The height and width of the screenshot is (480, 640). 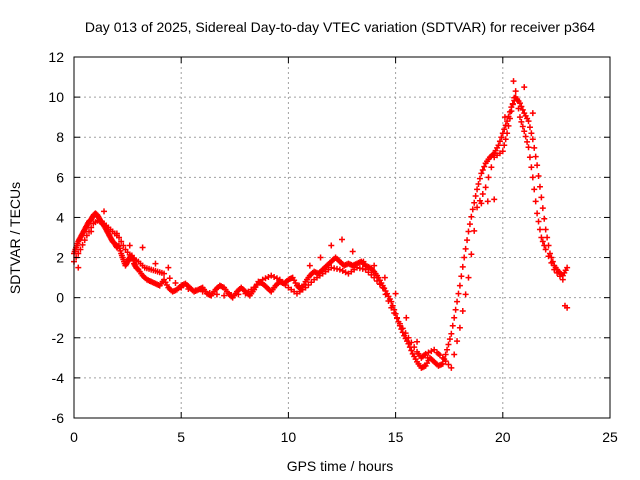 I want to click on x-tick-label: 15, so click(x=396, y=437).